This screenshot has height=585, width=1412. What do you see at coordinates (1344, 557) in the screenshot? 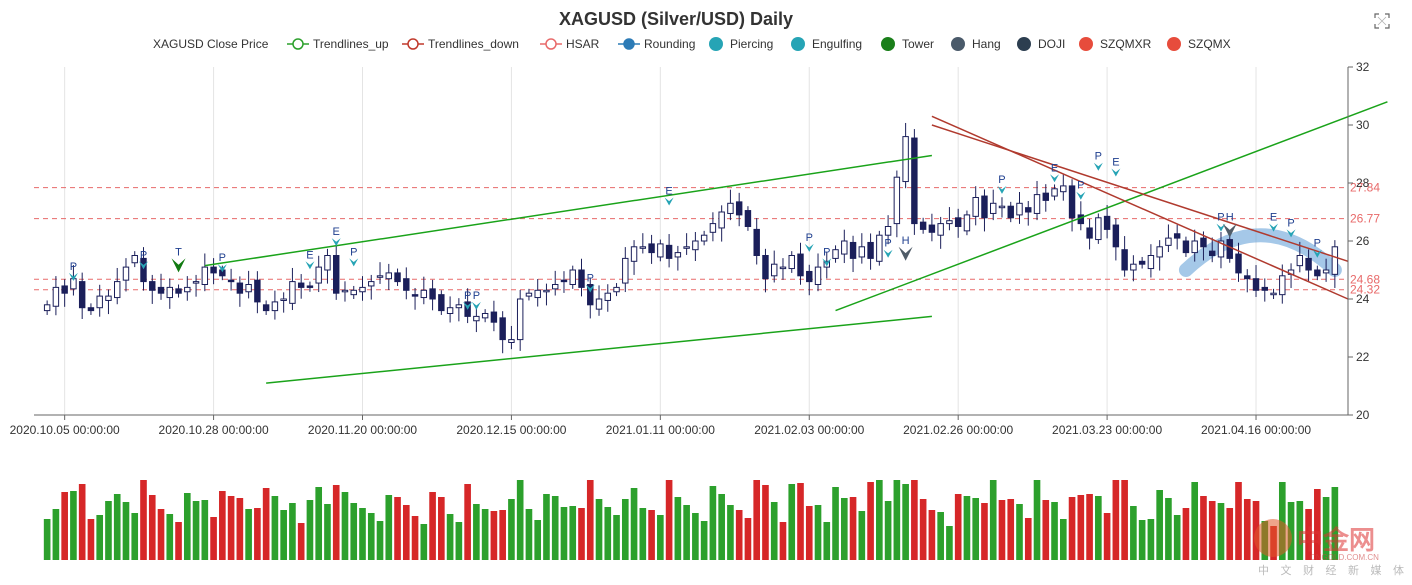
I see `watermark-site: CNGOLD.COM.CN` at bounding box center [1344, 557].